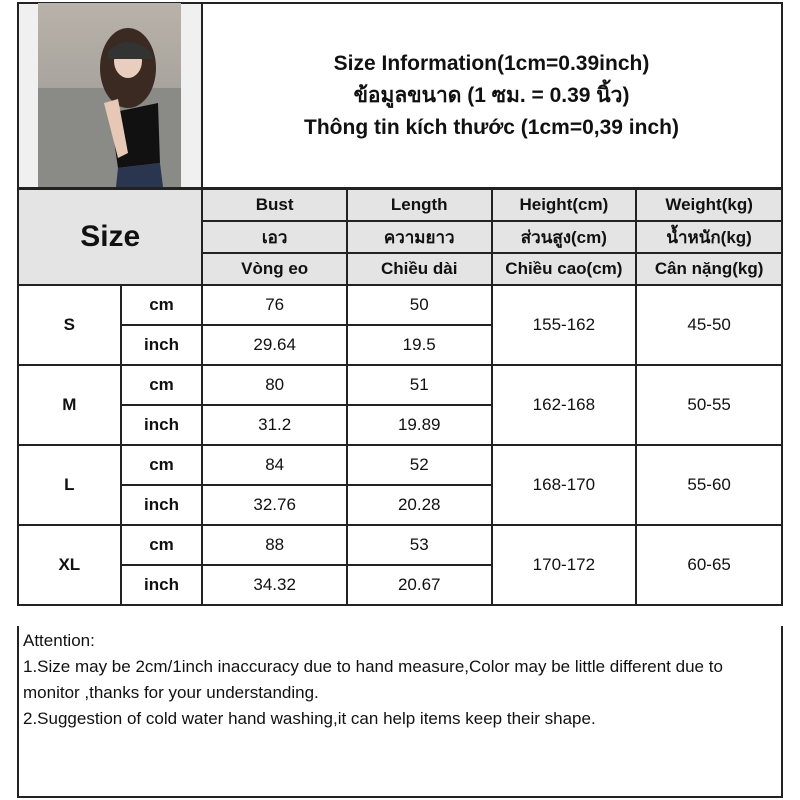  I want to click on title-vietnamese: Thông tin kích thước (1cm=0,39 inch), so click(491, 127).